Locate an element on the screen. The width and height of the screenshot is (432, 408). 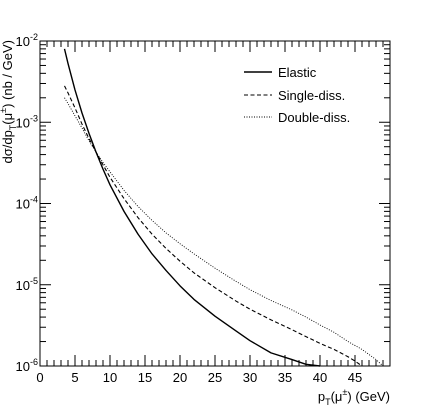
x-tick-label: 40 is located at coordinates (320, 377).